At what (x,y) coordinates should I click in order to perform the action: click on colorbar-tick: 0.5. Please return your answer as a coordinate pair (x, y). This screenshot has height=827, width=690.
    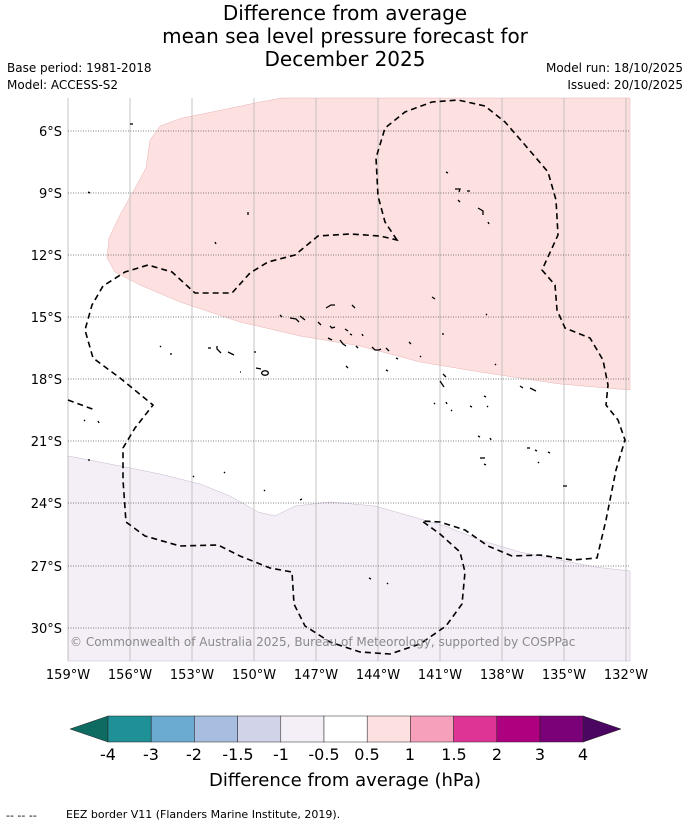
    Looking at the image, I should click on (367, 754).